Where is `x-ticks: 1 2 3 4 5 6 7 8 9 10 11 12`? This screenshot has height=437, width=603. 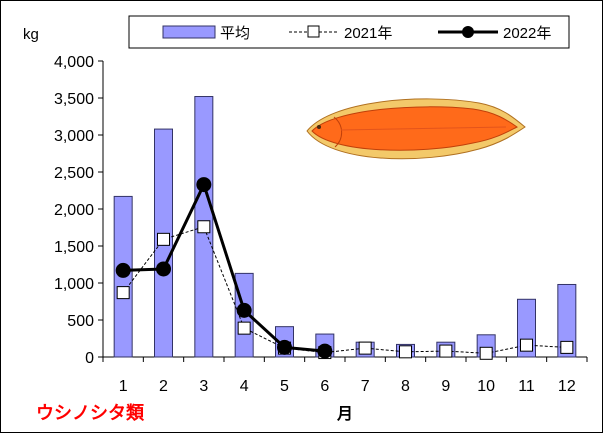
x-ticks: 1 2 3 4 5 6 7 8 9 10 11 12 is located at coordinates (345, 376).